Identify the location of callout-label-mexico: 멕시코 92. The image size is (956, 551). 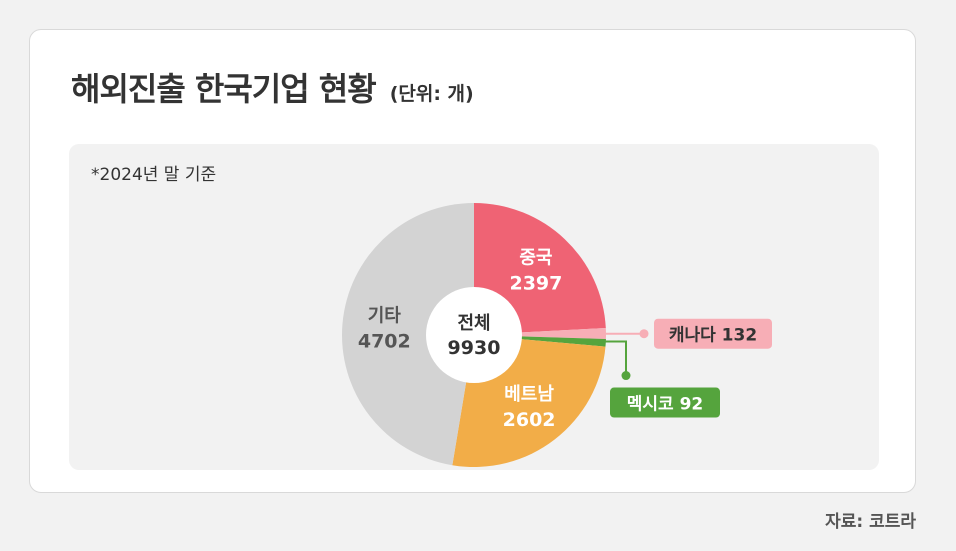
(665, 405).